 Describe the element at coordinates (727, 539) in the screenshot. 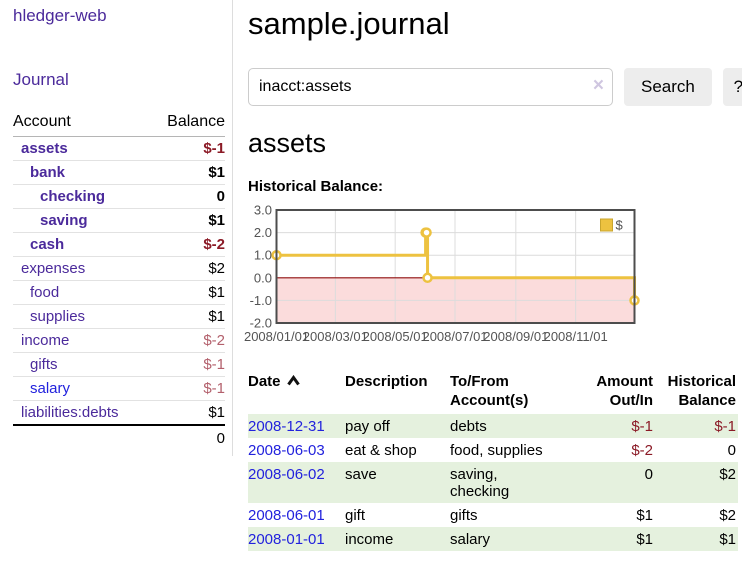

I see `register-cell-balance: $1` at that location.